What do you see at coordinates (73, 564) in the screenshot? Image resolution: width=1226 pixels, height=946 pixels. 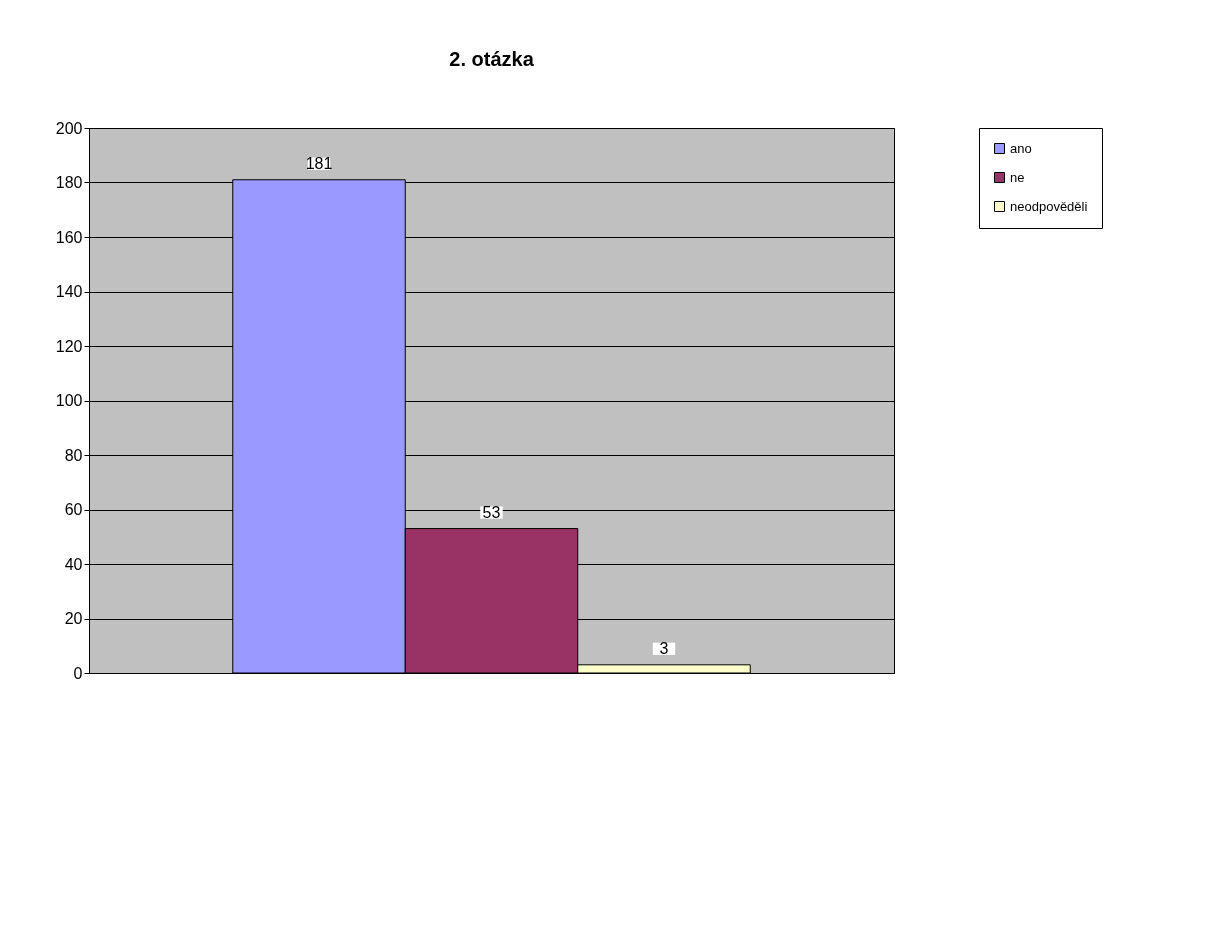 I see `y-tick-label: 40` at bounding box center [73, 564].